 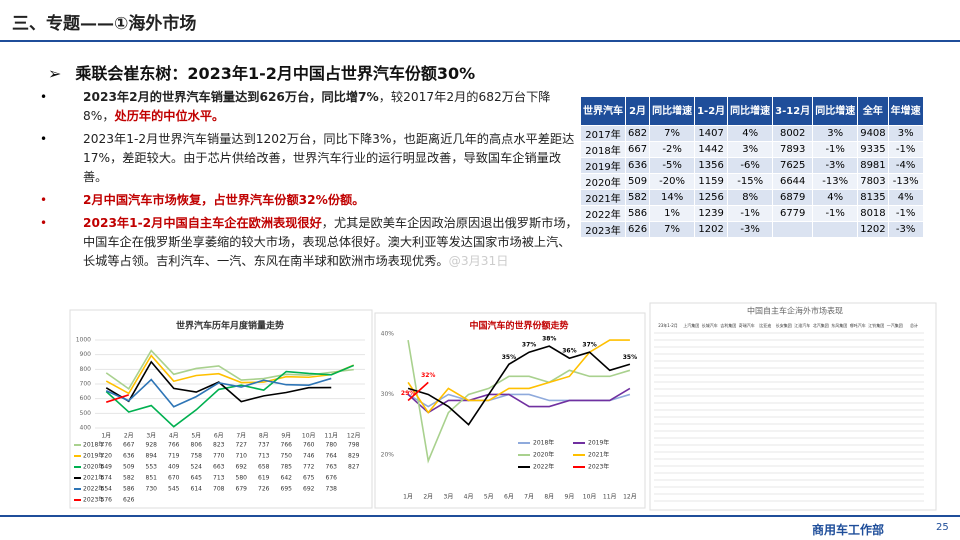 I want to click on y-tick-label: 600, so click(x=86, y=398).